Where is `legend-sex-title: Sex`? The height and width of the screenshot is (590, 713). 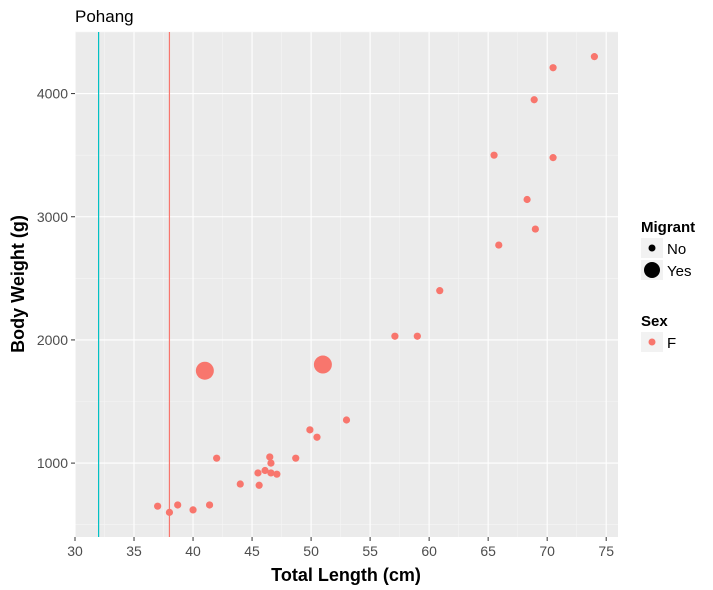 legend-sex-title: Sex is located at coordinates (654, 321).